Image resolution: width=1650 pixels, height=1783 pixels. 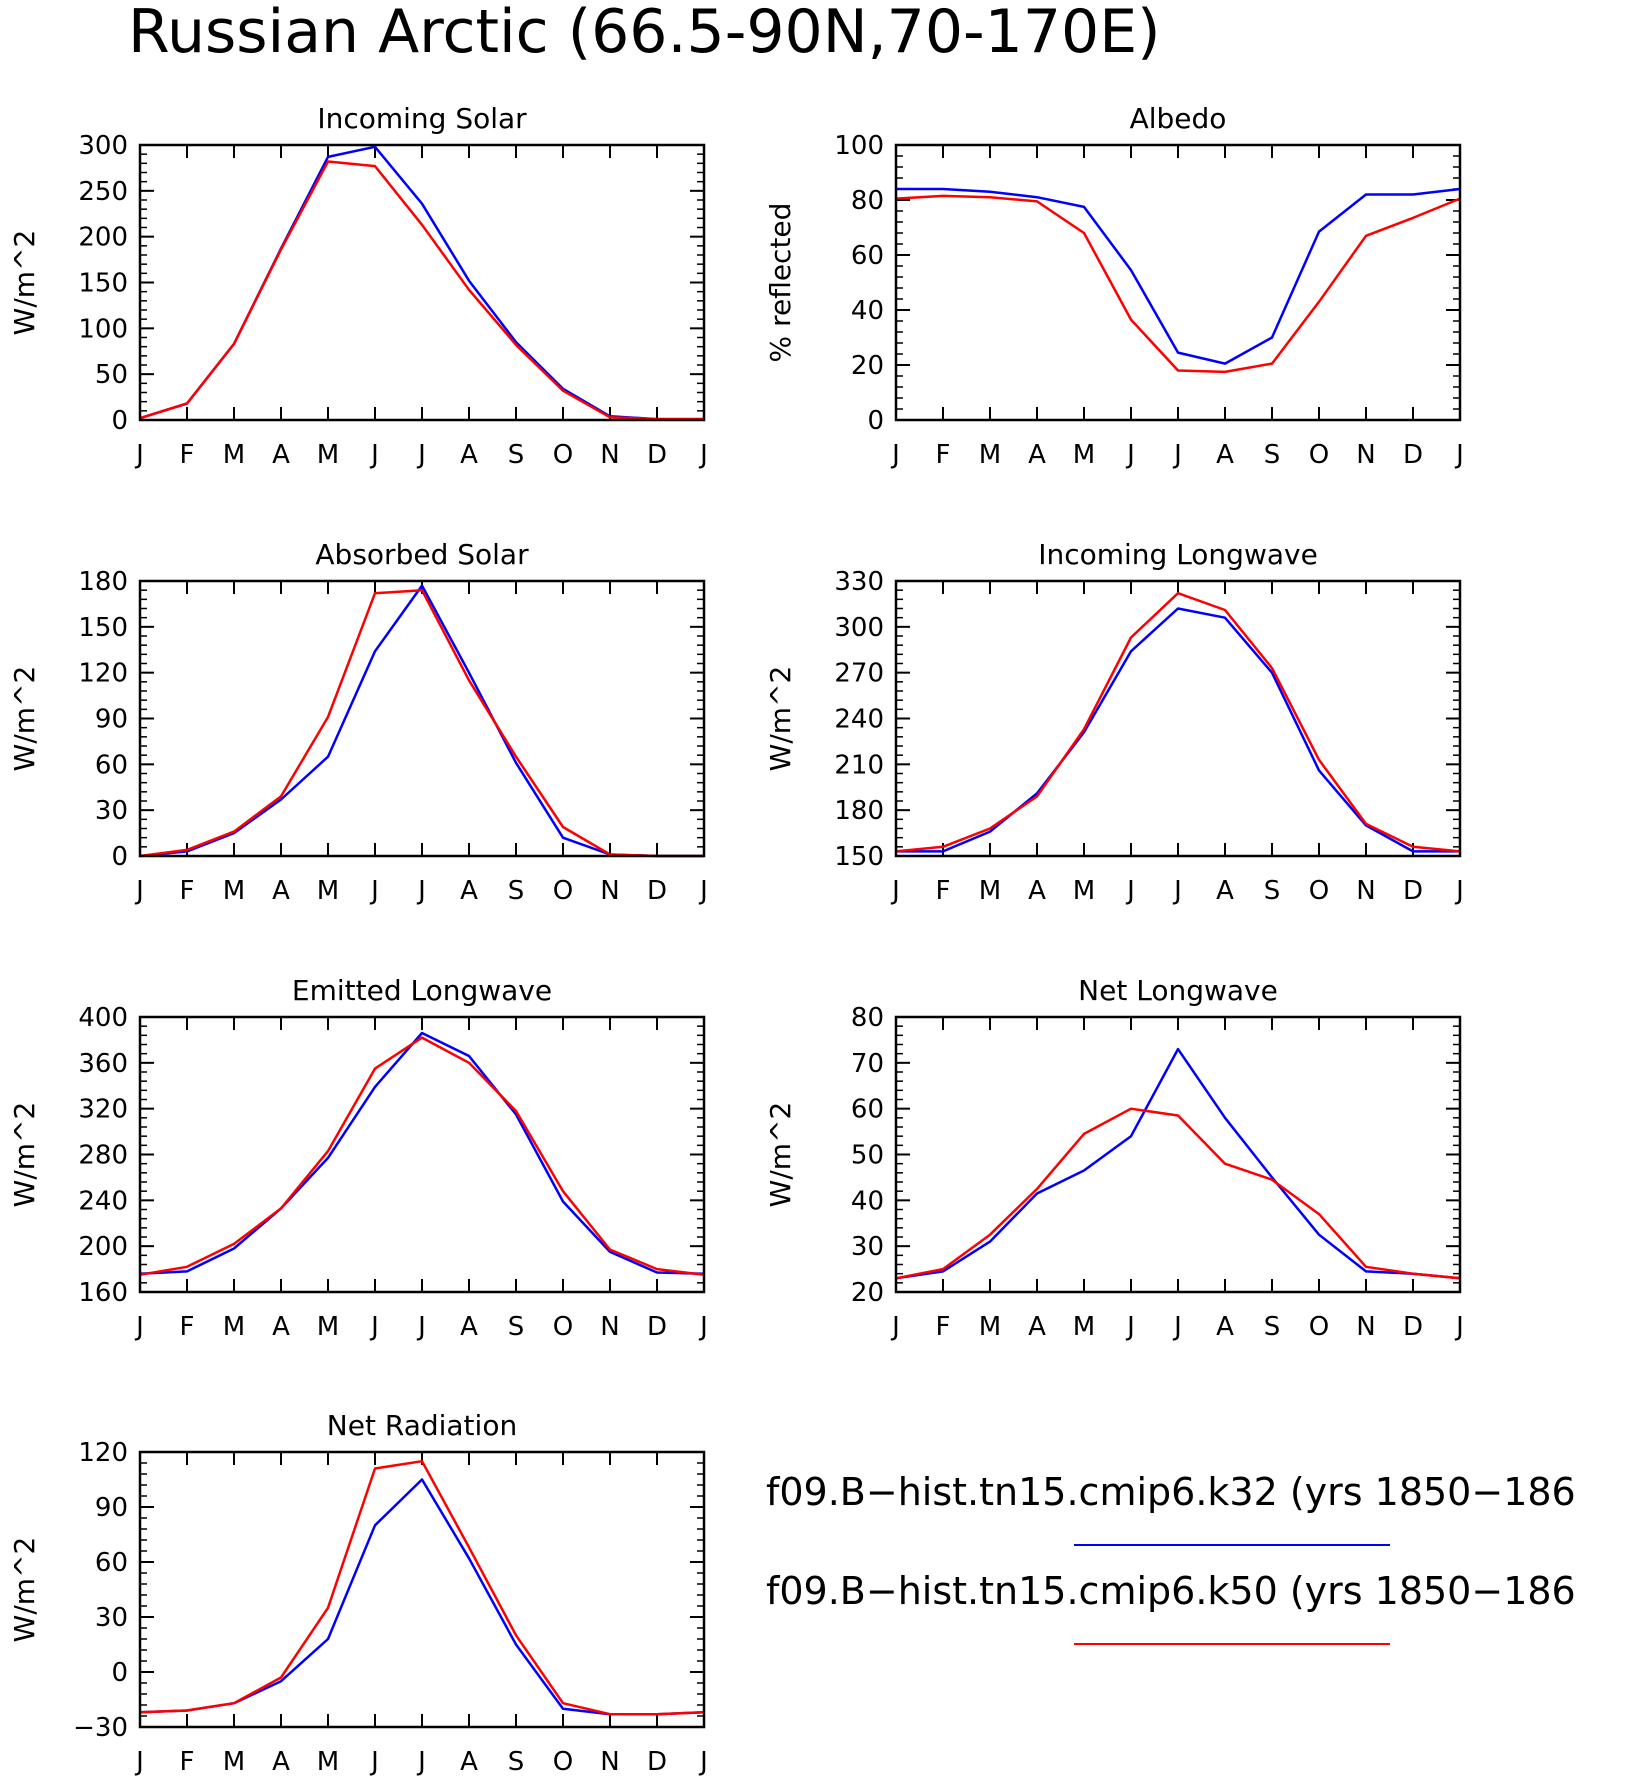 I want to click on y-tick-label: 200, so click(x=103, y=238).